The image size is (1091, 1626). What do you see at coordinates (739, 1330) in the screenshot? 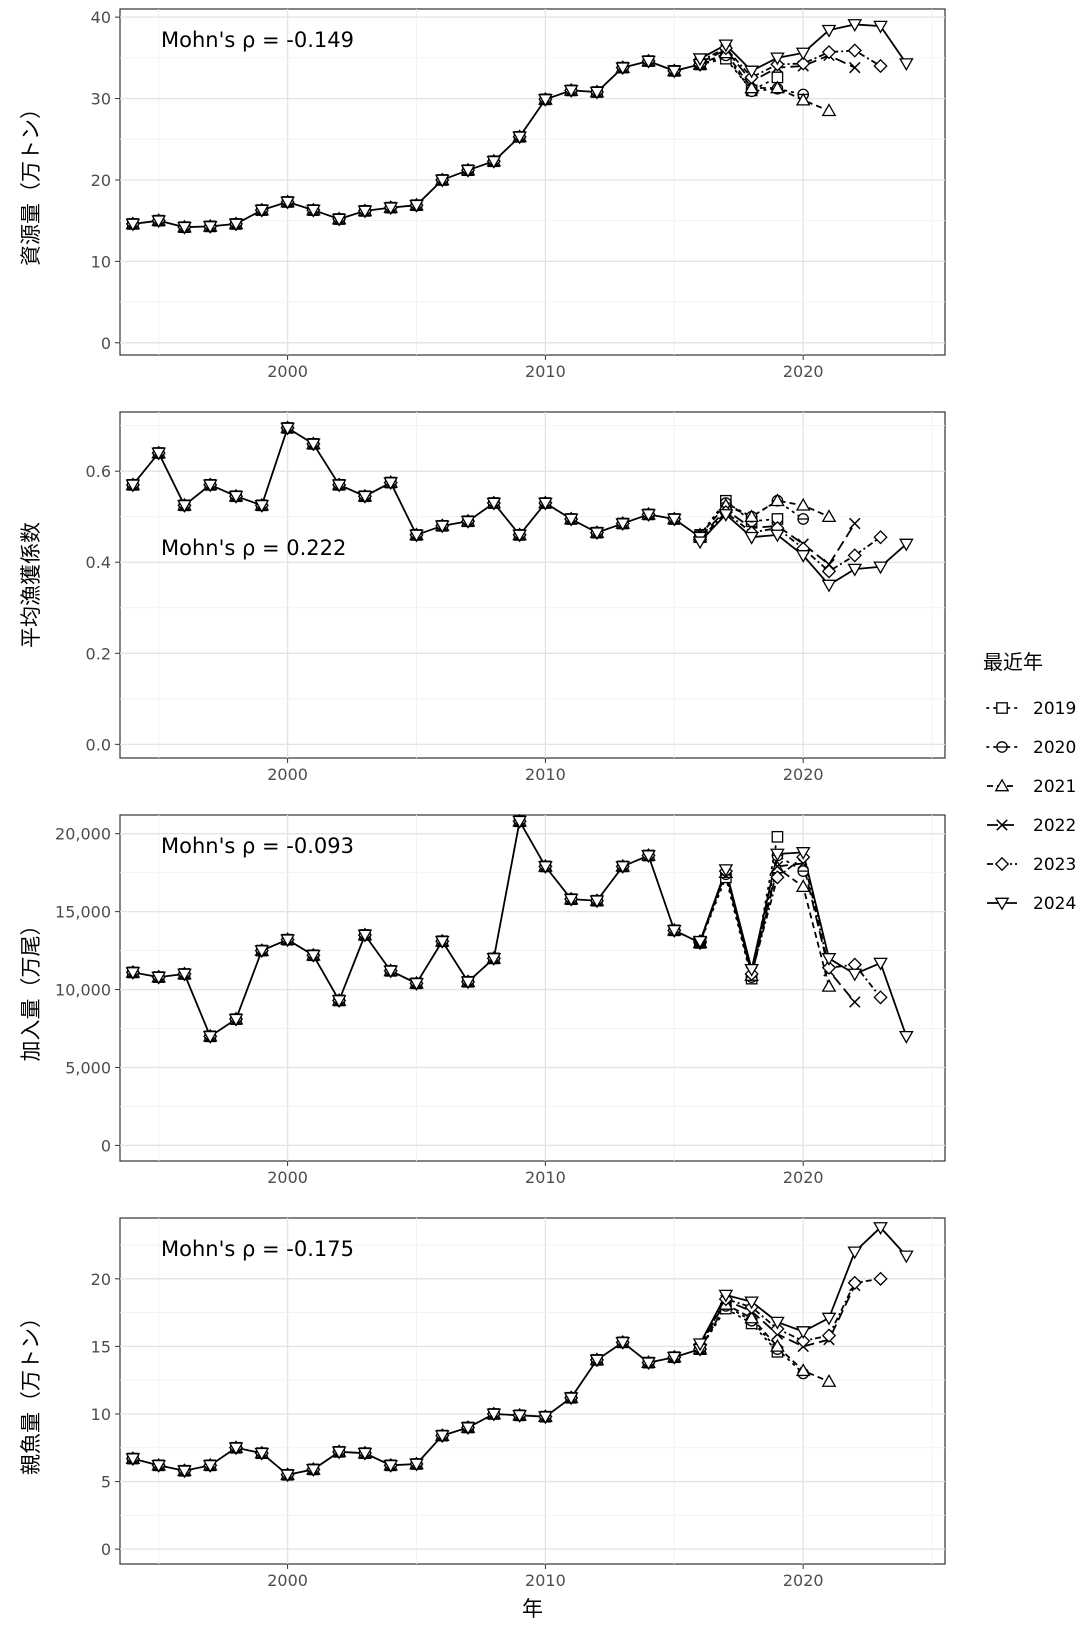
I see `series-line-2019` at bounding box center [739, 1330].